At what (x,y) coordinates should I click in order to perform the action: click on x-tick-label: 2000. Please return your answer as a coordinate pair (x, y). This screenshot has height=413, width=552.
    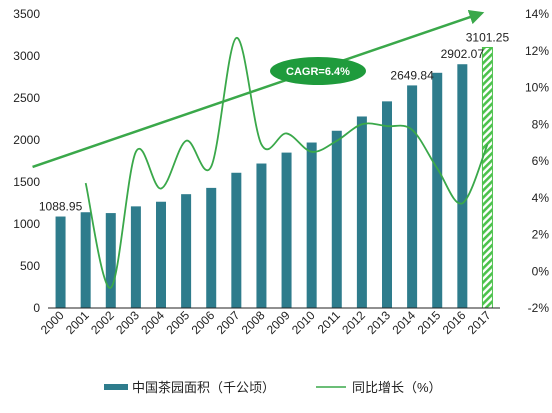
    Looking at the image, I should click on (52, 322).